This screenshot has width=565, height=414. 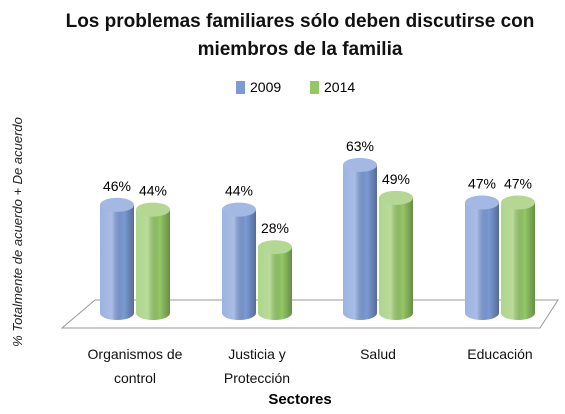 What do you see at coordinates (275, 228) in the screenshot?
I see `value-label: 28%` at bounding box center [275, 228].